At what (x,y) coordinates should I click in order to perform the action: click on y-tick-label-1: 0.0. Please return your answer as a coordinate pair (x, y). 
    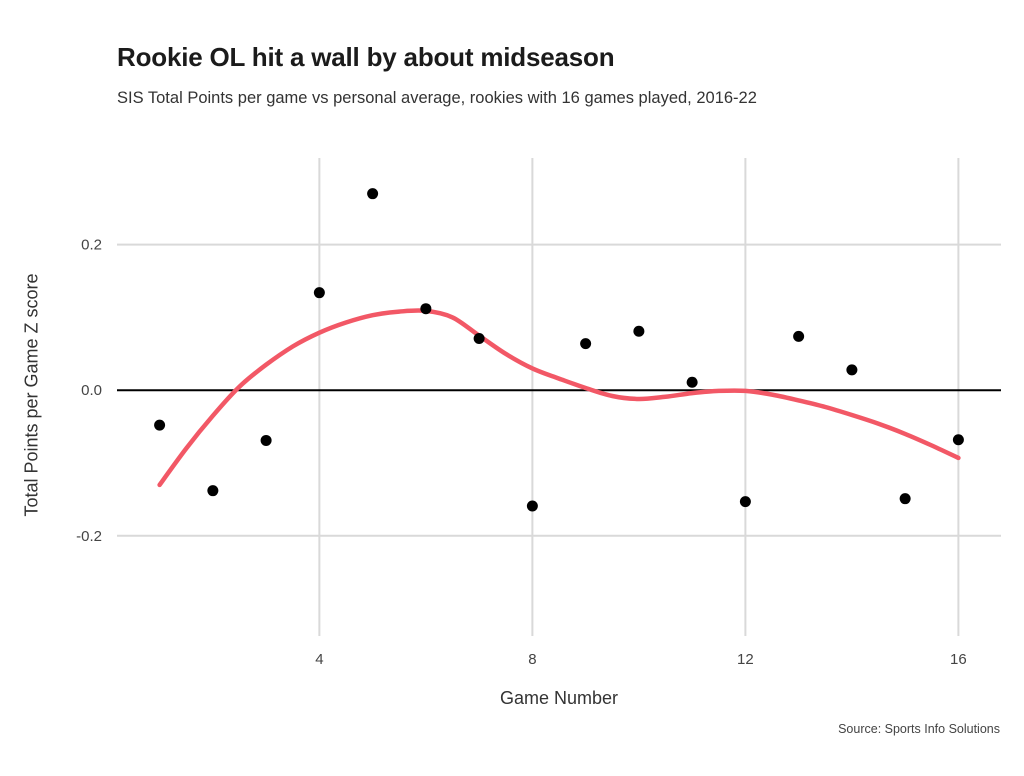
    Looking at the image, I should click on (91, 390).